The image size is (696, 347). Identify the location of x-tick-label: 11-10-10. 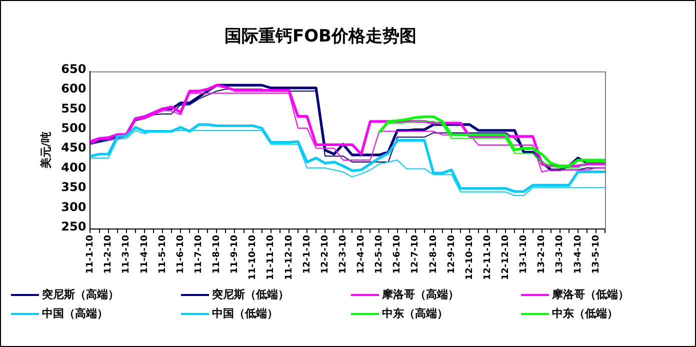
(253, 257).